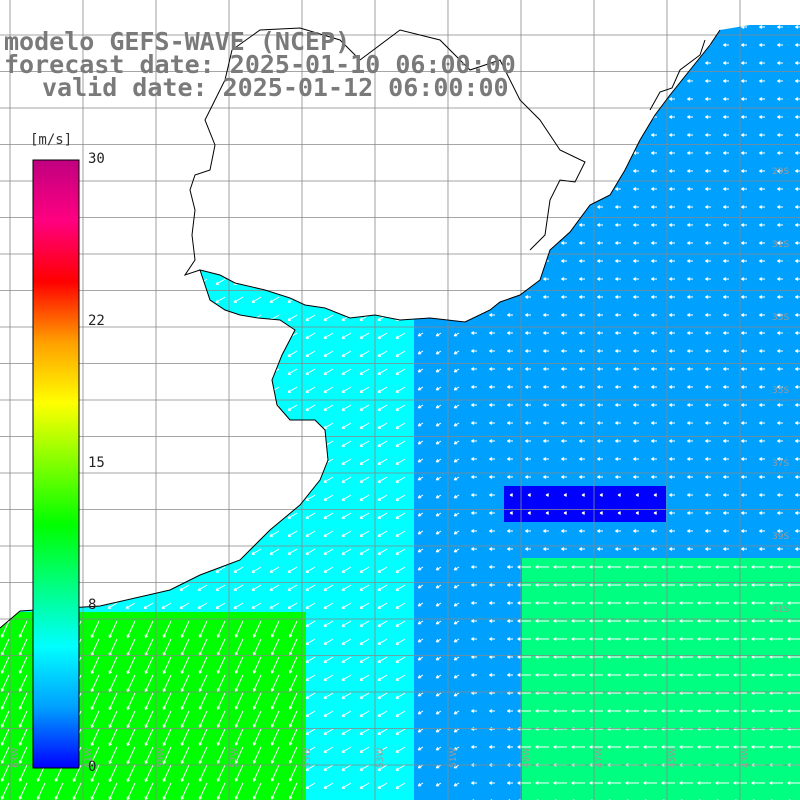 Image resolution: width=800 pixels, height=800 pixels. I want to click on colorbar-unit: [m/s], so click(51, 140).